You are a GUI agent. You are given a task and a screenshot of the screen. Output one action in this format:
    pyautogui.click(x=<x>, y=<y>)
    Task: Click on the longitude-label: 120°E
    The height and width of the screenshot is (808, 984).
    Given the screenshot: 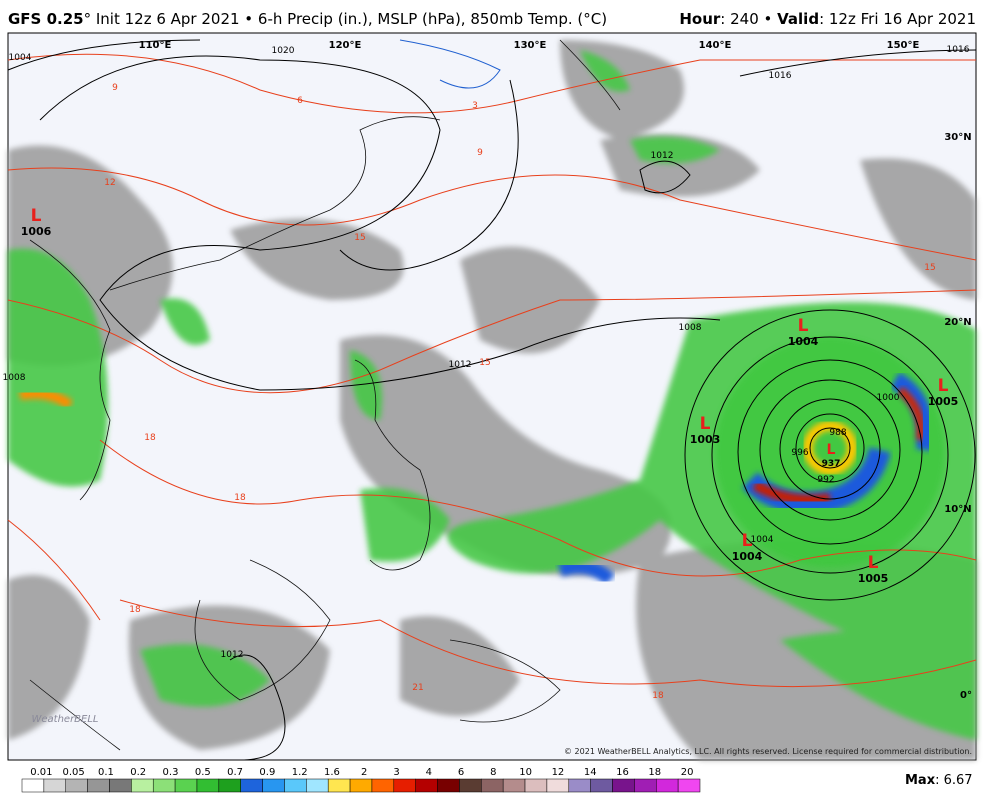 What is the action you would take?
    pyautogui.click(x=345, y=45)
    